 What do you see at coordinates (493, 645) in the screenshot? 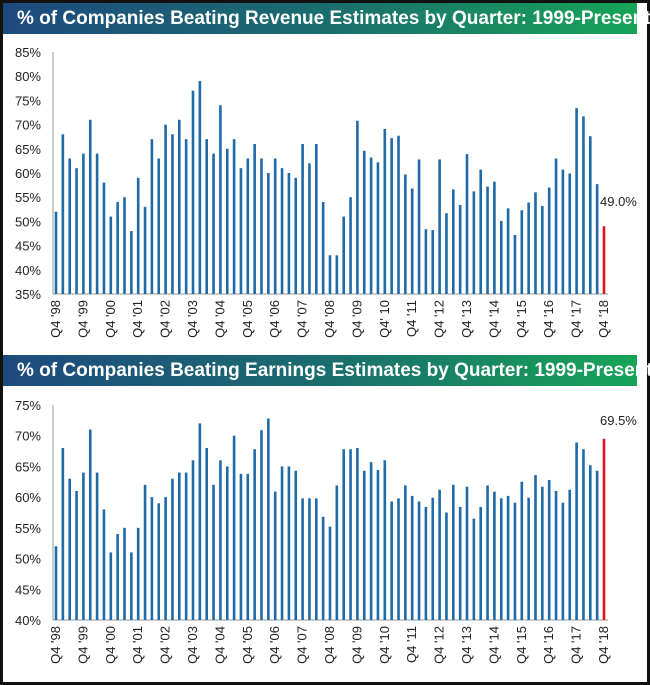
I see `x-tick-label: Q4 '14` at bounding box center [493, 645].